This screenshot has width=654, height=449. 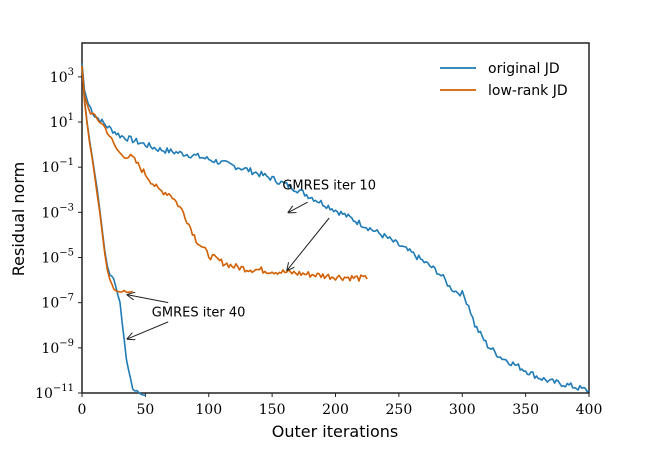 I want to click on annotations: GMRES iter 10 GMRES iter 40, so click(x=252, y=259).